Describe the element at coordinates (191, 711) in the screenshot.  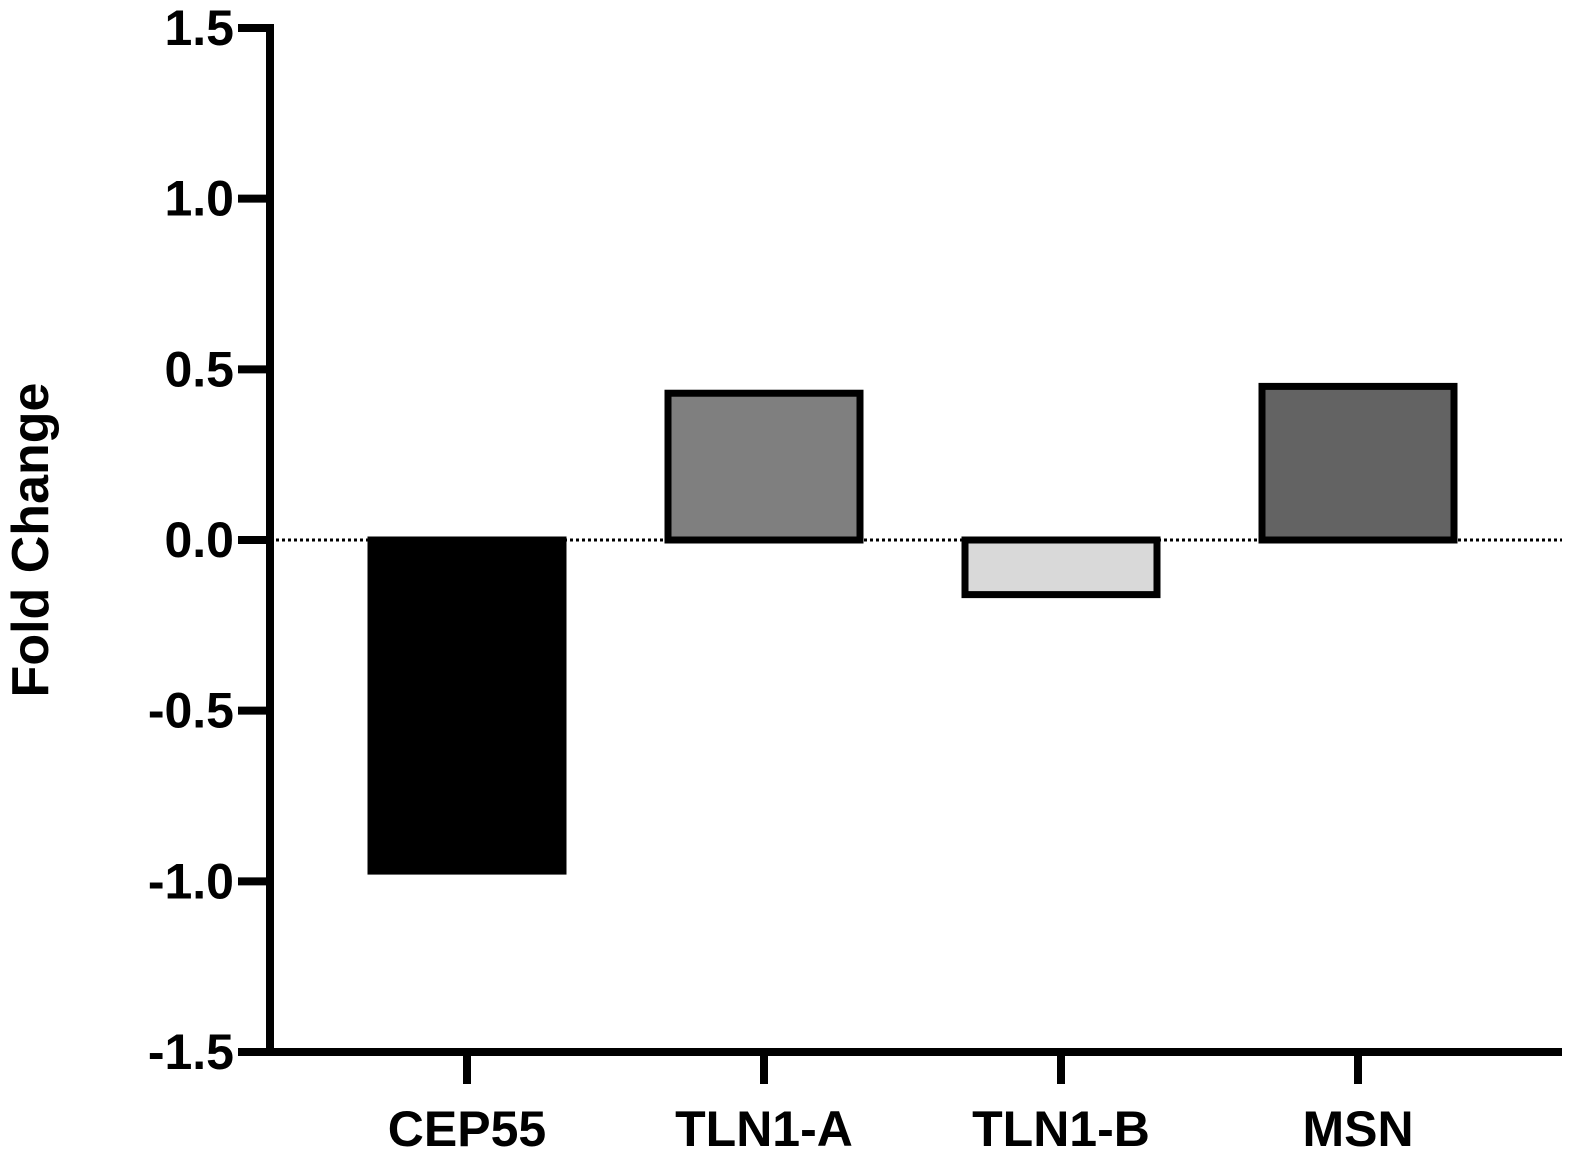
I see `y-tick-label: -0.5` at that location.